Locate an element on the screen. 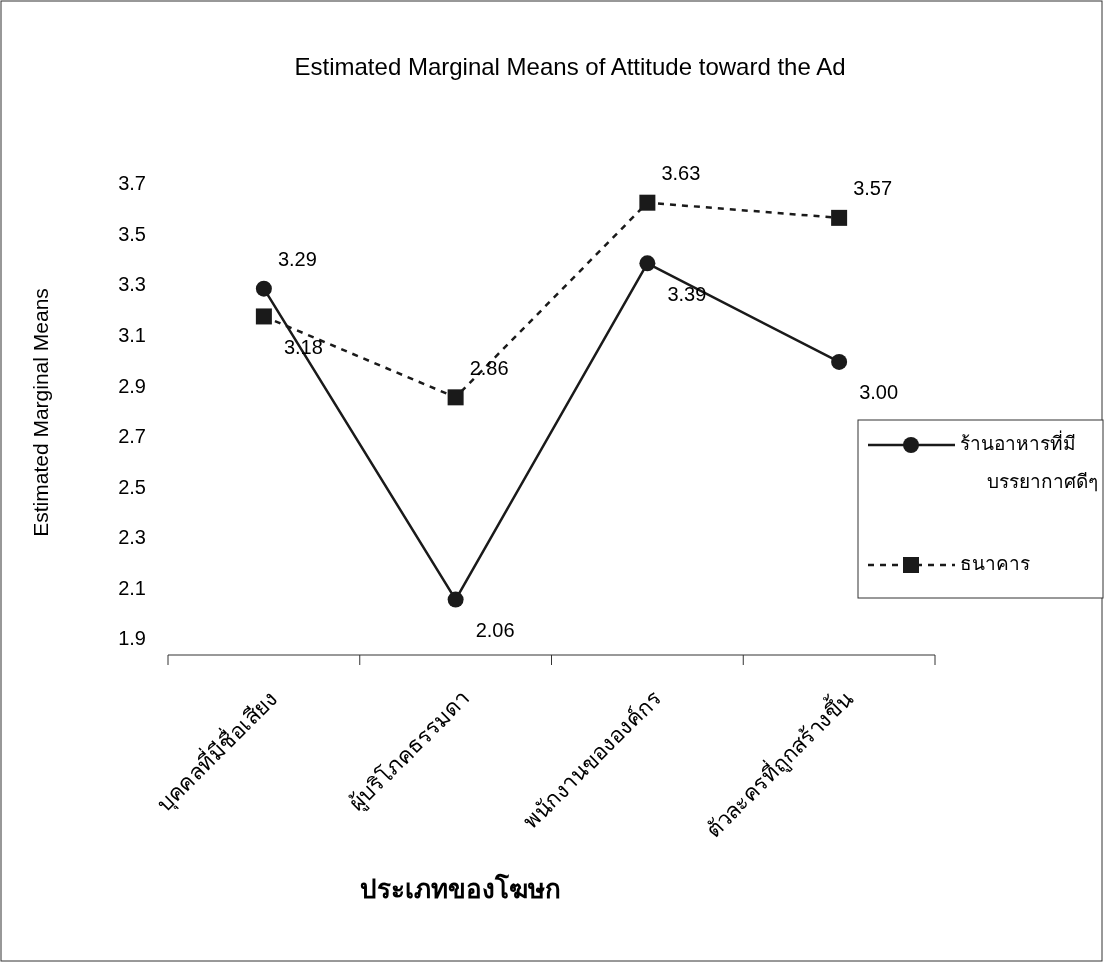  data-label: 3.57 is located at coordinates (873, 188).